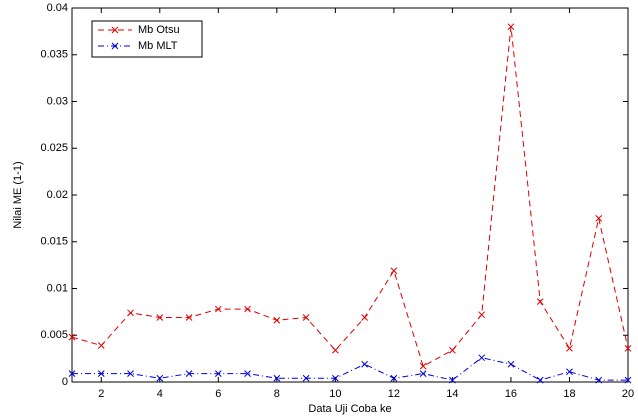 The width and height of the screenshot is (638, 416). What do you see at coordinates (101, 394) in the screenshot?
I see `x-tick-label: 2` at bounding box center [101, 394].